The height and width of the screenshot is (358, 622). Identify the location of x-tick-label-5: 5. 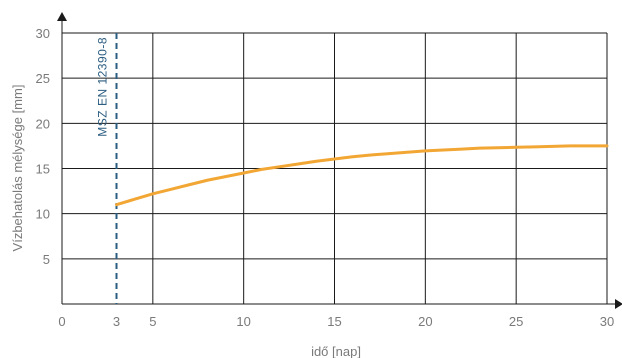
(152, 321).